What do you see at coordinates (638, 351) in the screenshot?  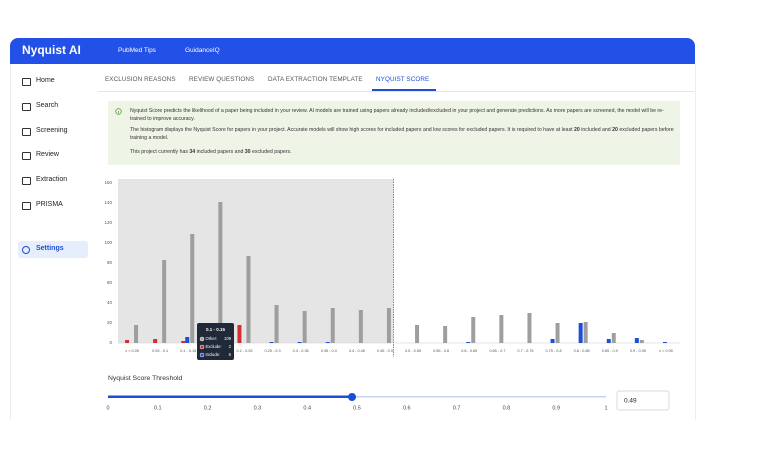 I see `x-tick-label: 0.9 - 0.95` at bounding box center [638, 351].